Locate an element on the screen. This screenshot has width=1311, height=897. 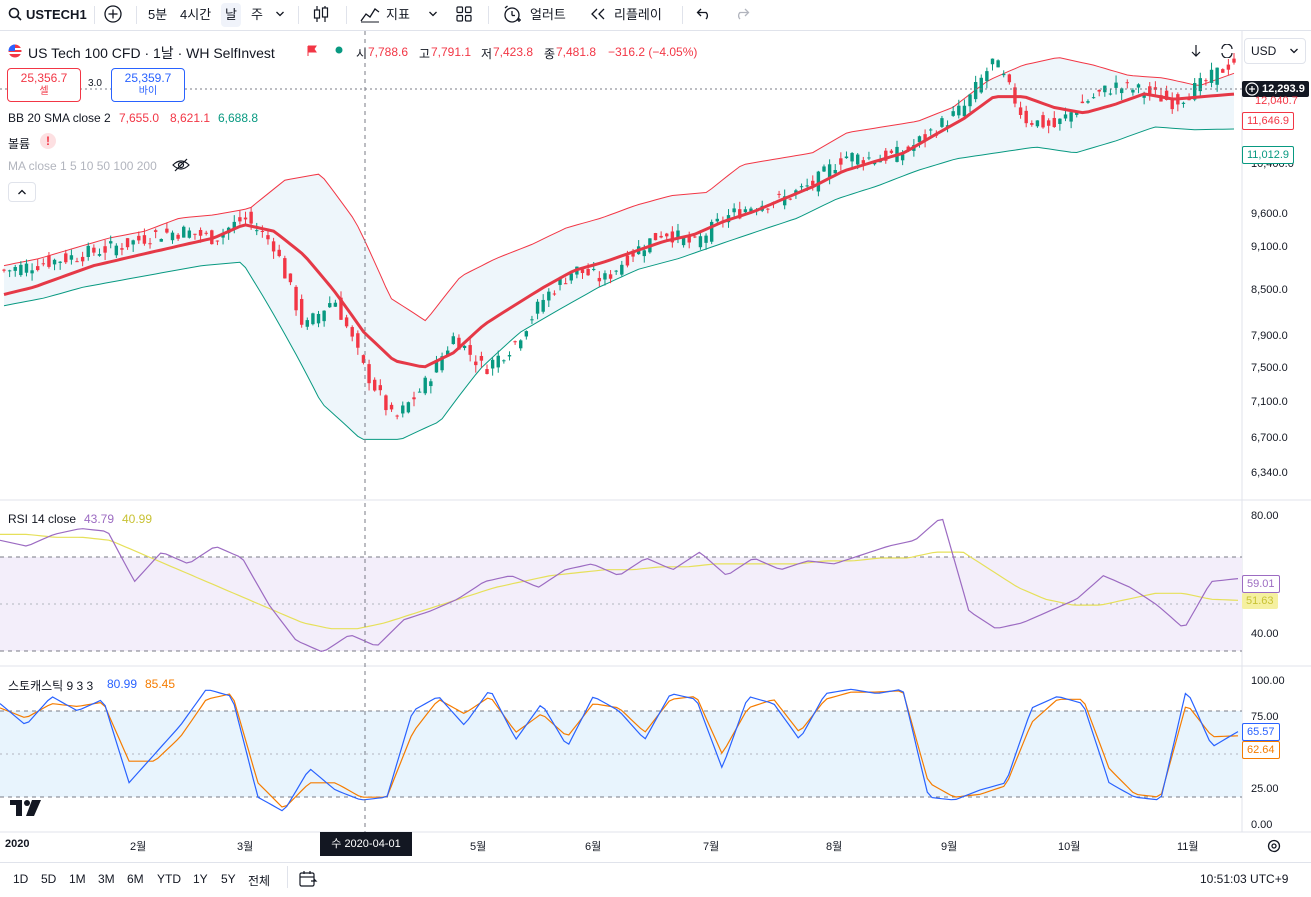
stoch-d-price-label: 62.64 is located at coordinates (1261, 750).